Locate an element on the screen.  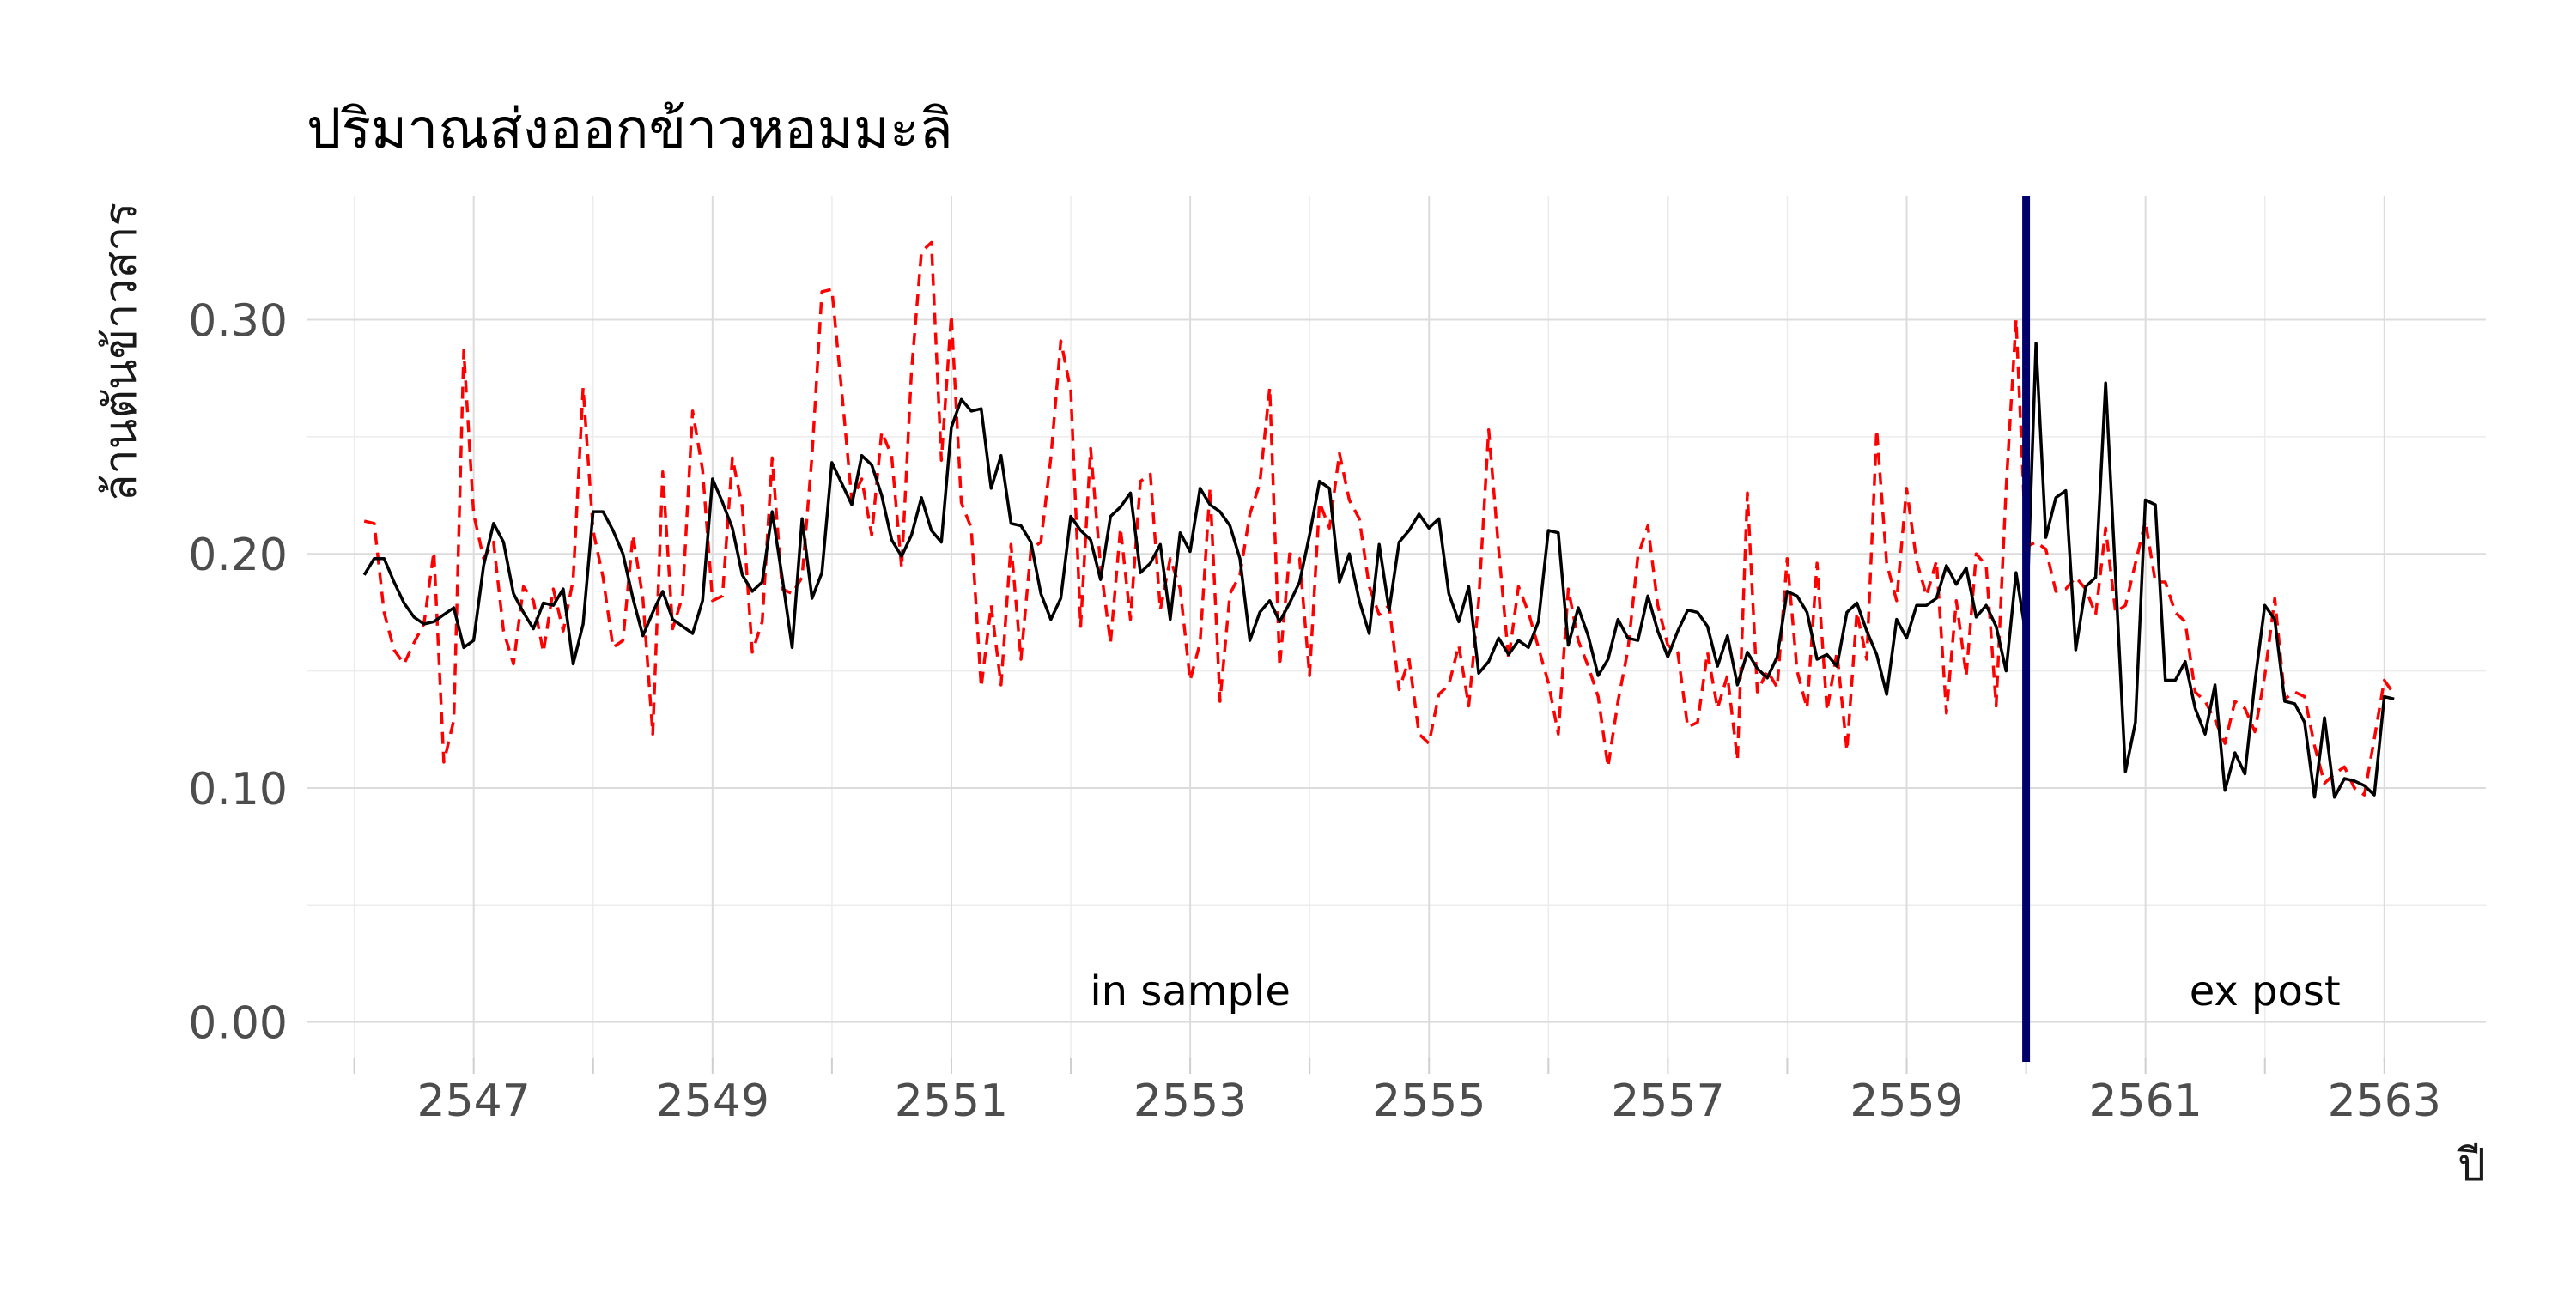
x-tick-label: 2559 is located at coordinates (1907, 1102).